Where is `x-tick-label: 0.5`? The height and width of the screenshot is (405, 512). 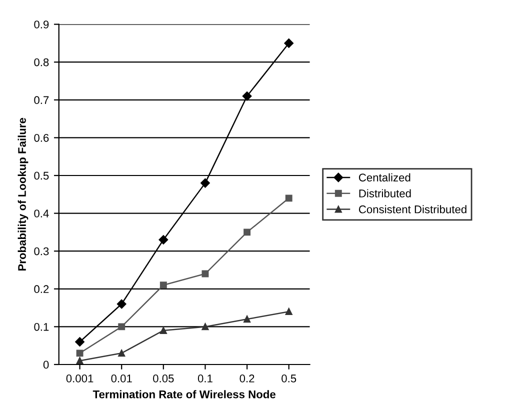
x-tick-label: 0.5 is located at coordinates (289, 378).